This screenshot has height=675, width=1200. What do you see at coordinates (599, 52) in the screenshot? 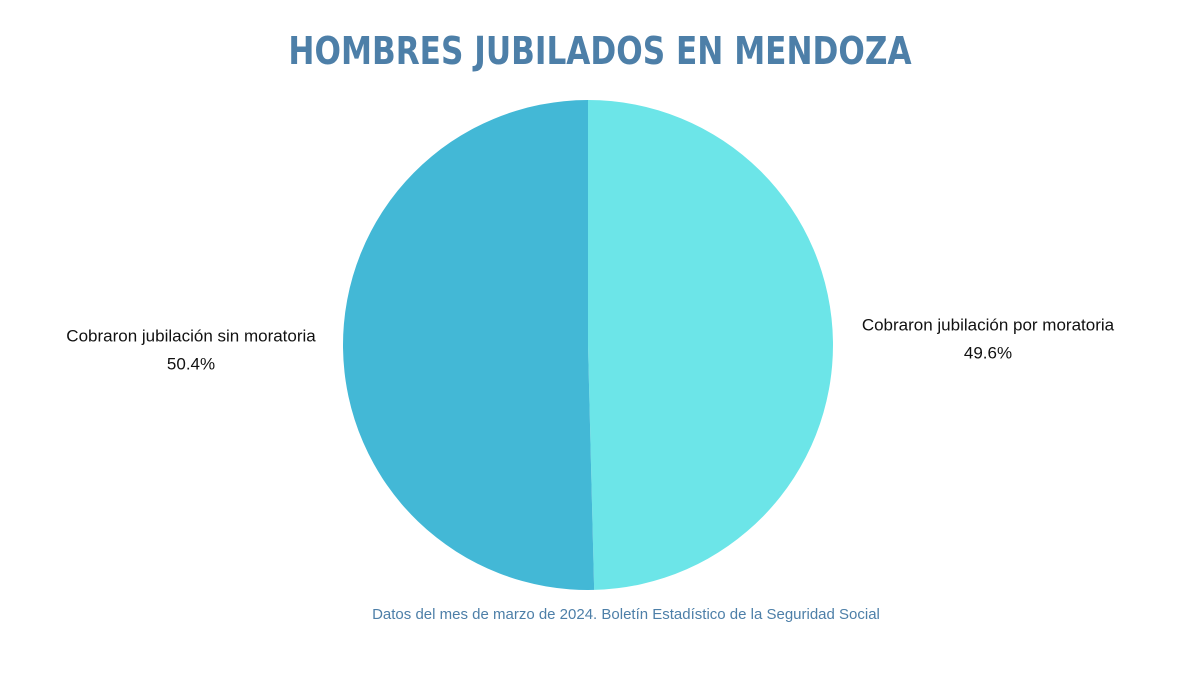
I see `chart-title: HOMBRES JUBILADOS EN MENDOZA` at bounding box center [599, 52].